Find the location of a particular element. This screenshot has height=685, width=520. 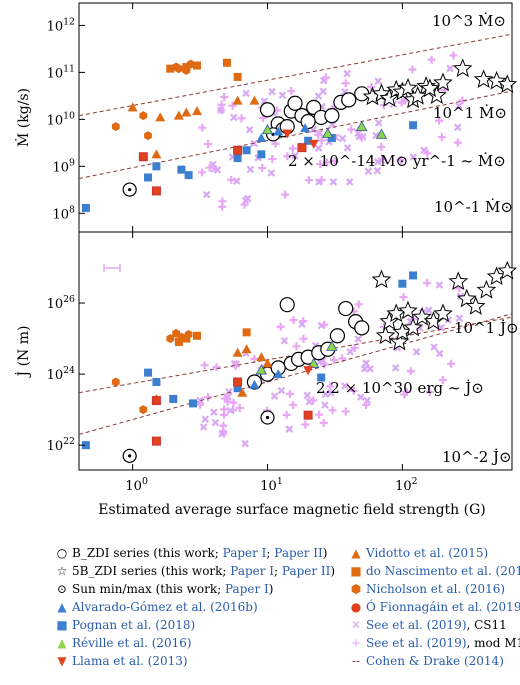

annotation: 10^1 J̇⊙ is located at coordinates (486, 328).